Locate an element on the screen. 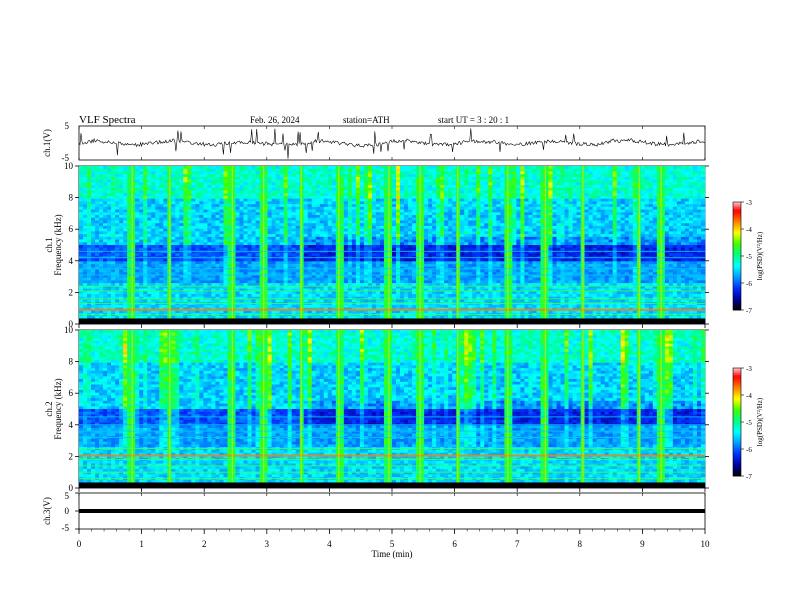 Image resolution: width=792 pixels, height=612 pixels. station-label: station=ATH is located at coordinates (366, 120).